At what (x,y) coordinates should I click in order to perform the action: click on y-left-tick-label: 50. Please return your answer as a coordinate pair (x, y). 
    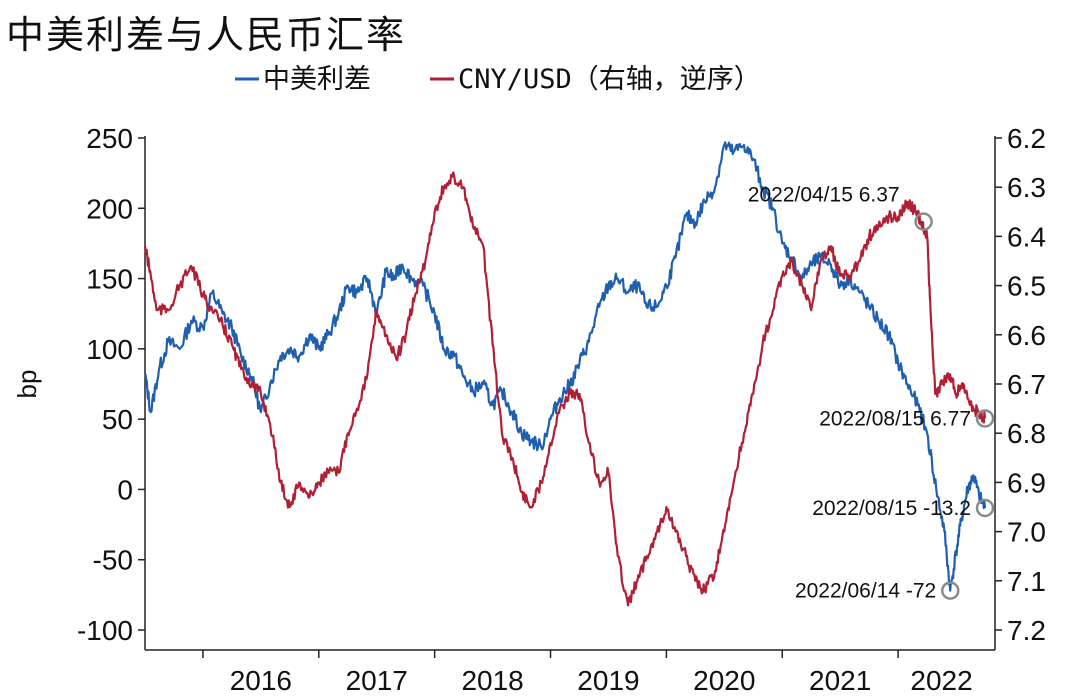
    Looking at the image, I should click on (117, 419).